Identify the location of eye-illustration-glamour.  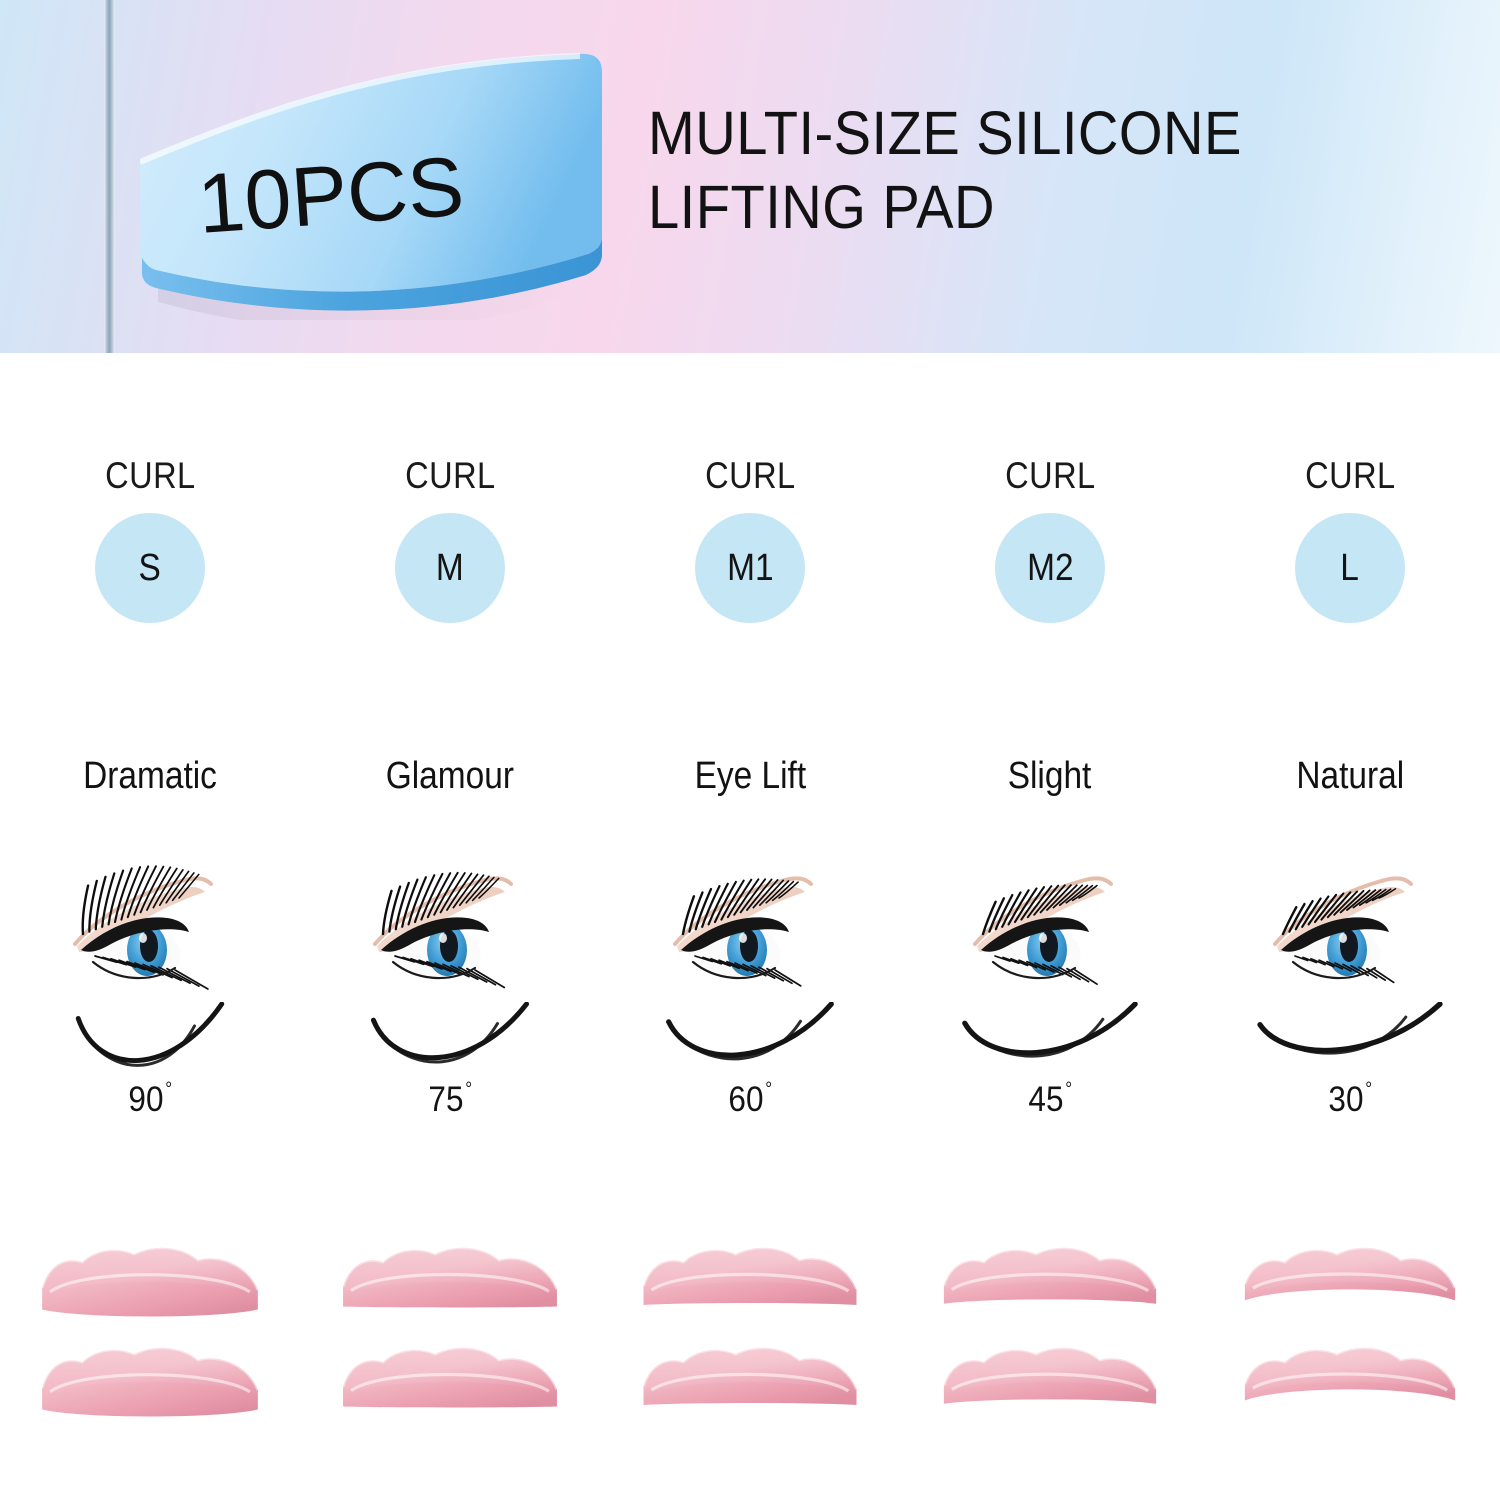
(450, 920).